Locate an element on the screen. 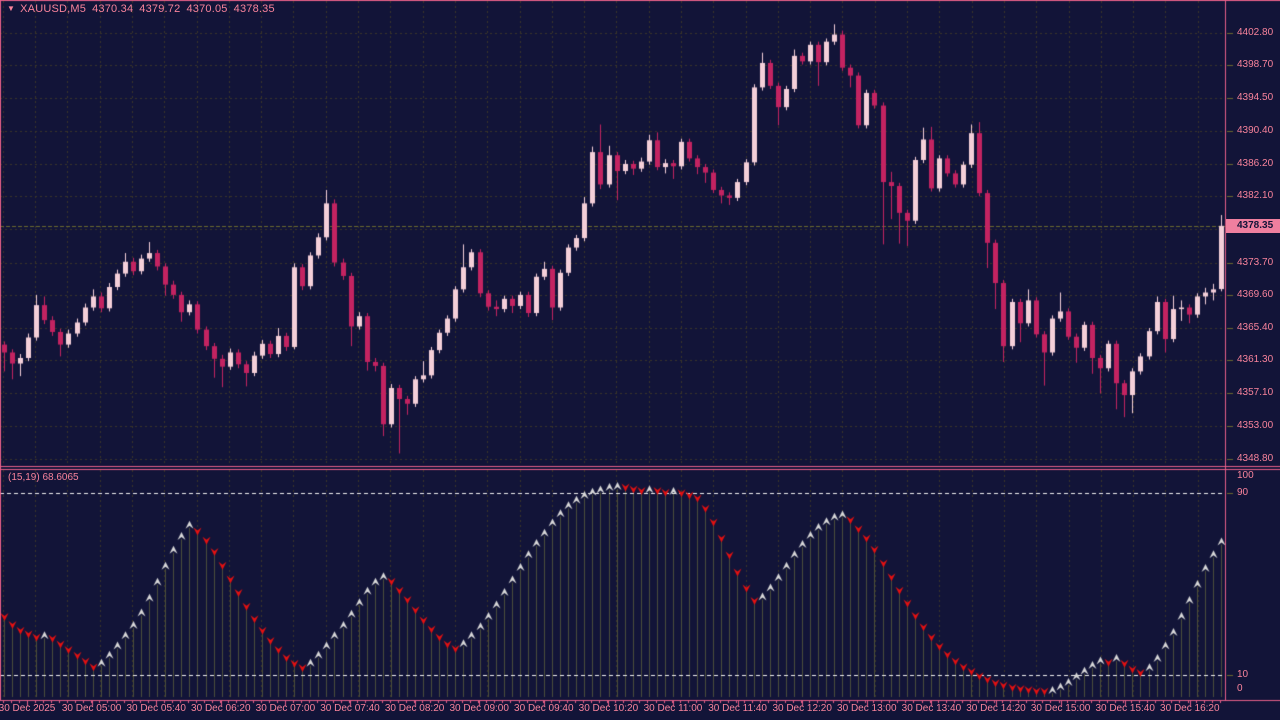 Image resolution: width=1280 pixels, height=720 pixels. time-axis-label: 30 Dec 07:00 is located at coordinates (285, 708).